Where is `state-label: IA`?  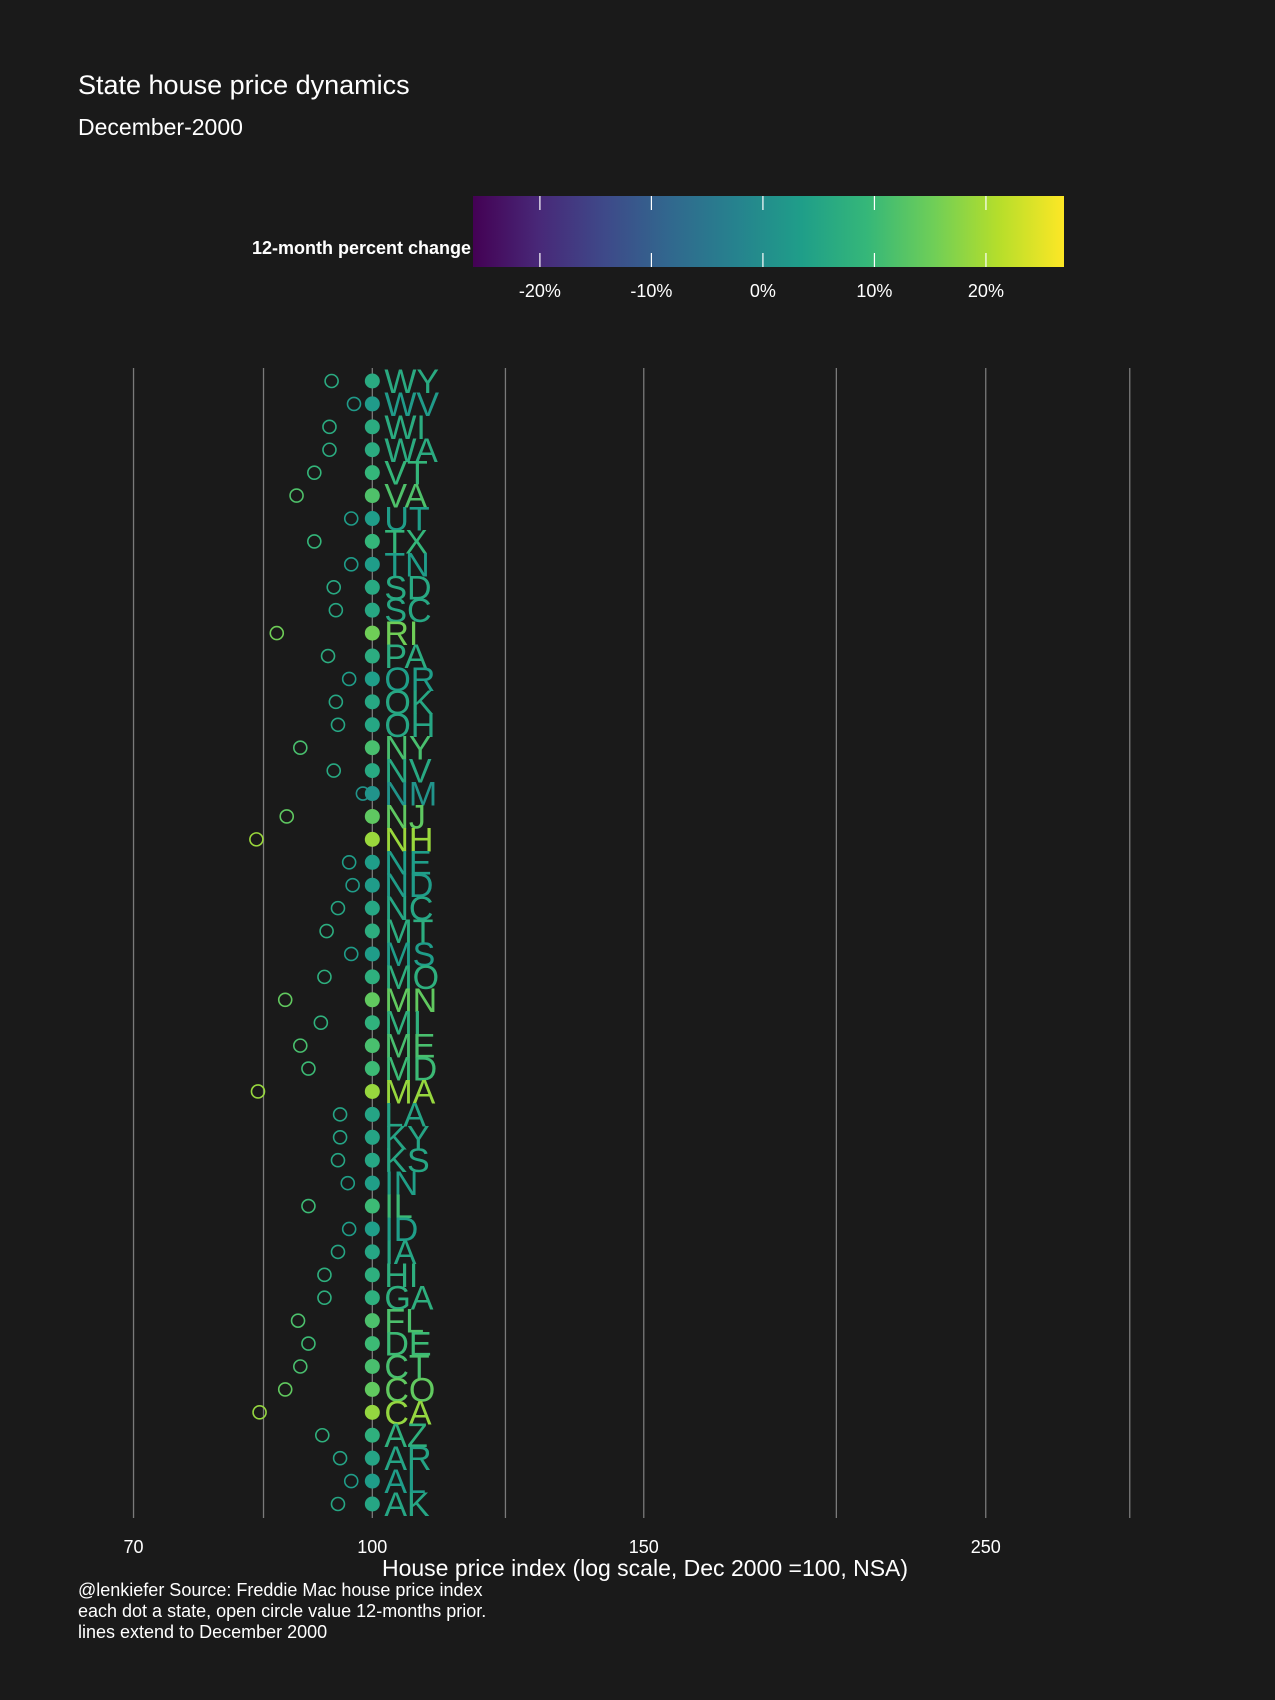 state-label: IA is located at coordinates (400, 1253).